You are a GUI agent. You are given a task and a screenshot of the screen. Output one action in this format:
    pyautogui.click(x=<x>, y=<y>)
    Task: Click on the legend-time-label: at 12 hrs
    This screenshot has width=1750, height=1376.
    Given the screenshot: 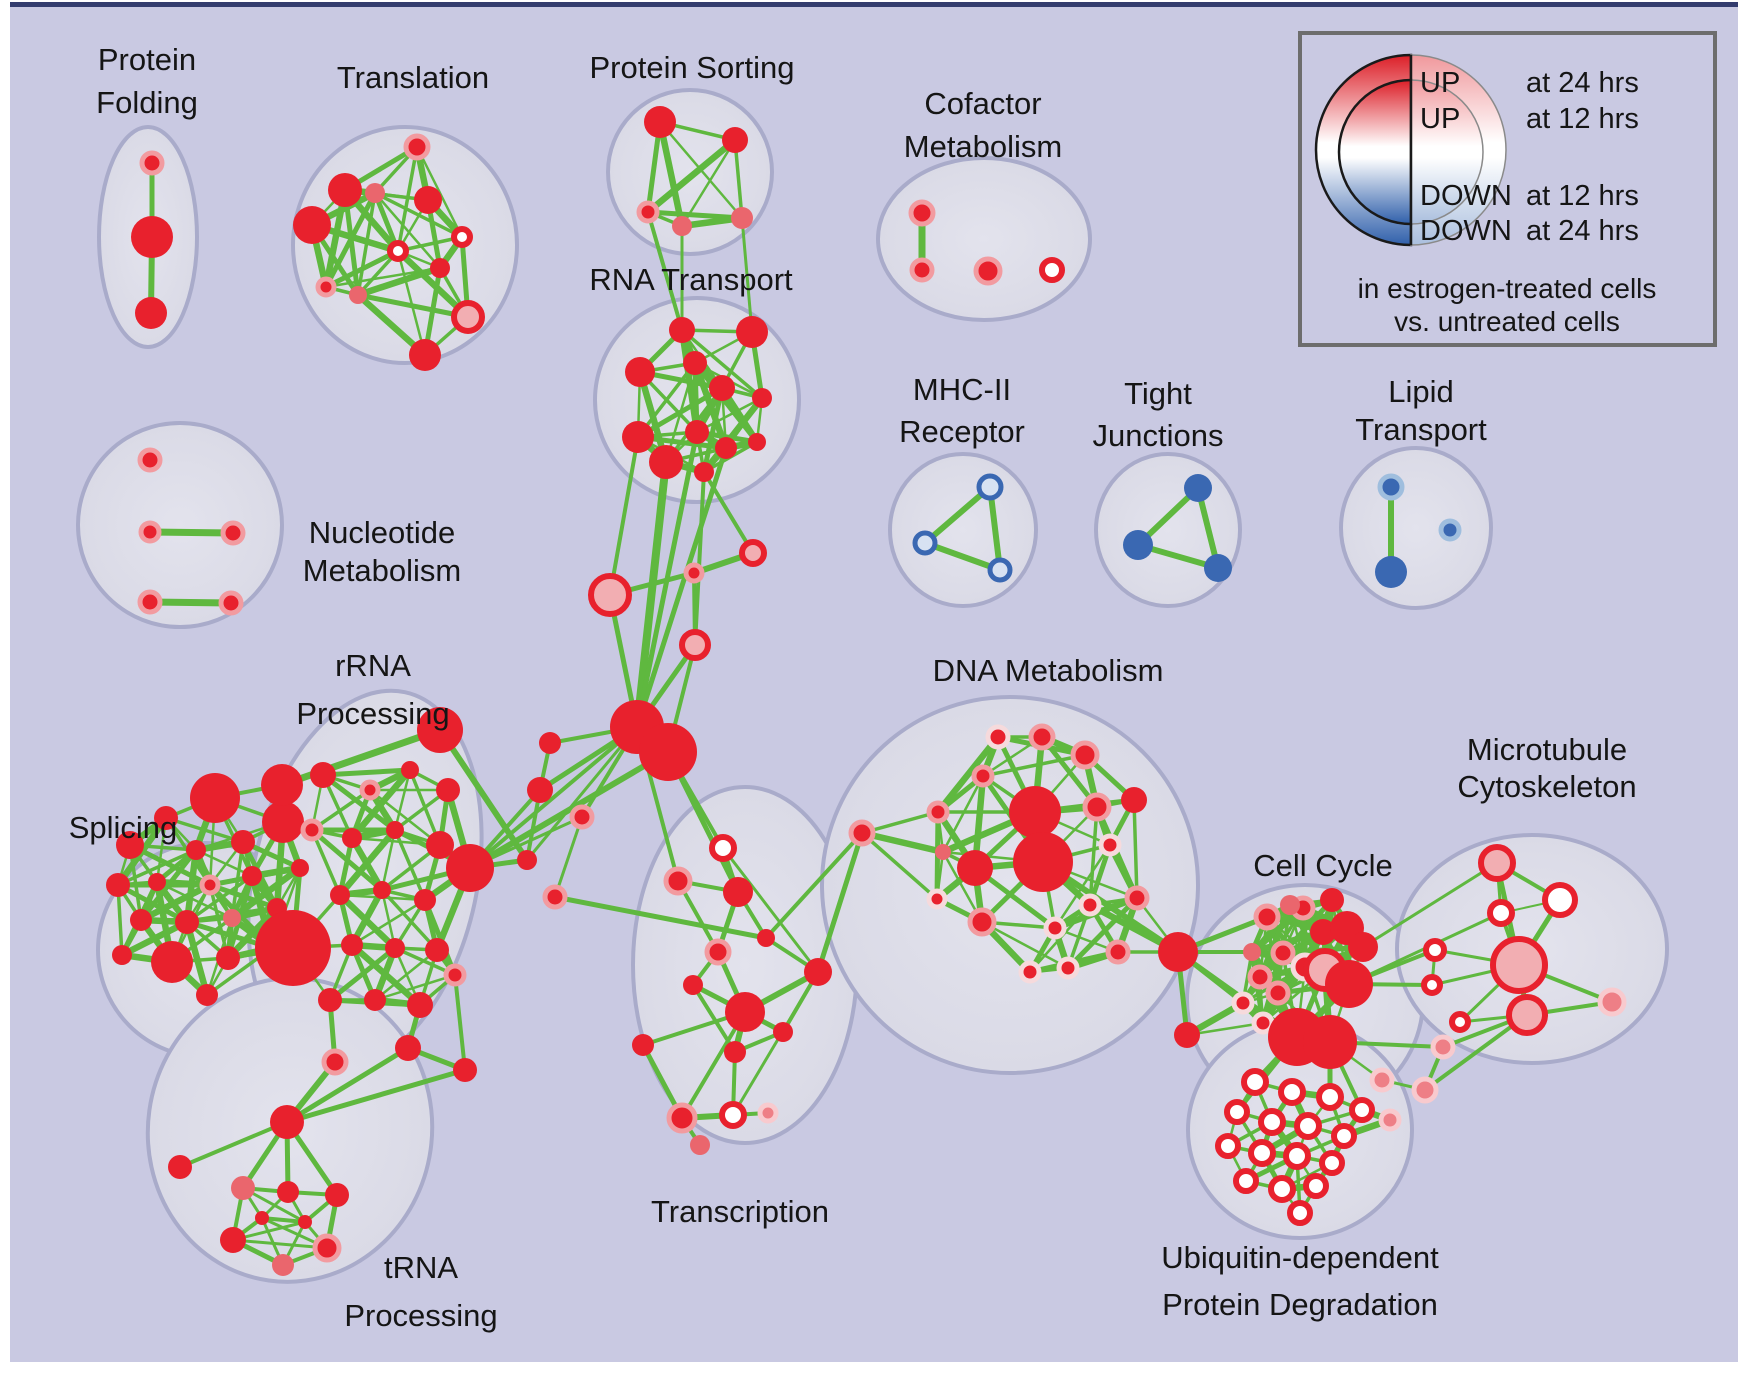 What is the action you would take?
    pyautogui.click(x=1582, y=119)
    